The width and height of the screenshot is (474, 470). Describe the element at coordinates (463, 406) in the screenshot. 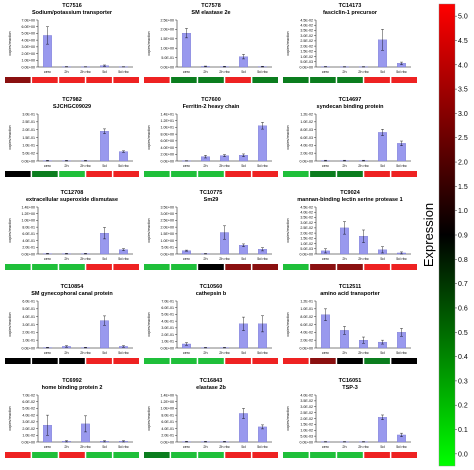

I see `colorbar-tick-label: 0.2` at that location.